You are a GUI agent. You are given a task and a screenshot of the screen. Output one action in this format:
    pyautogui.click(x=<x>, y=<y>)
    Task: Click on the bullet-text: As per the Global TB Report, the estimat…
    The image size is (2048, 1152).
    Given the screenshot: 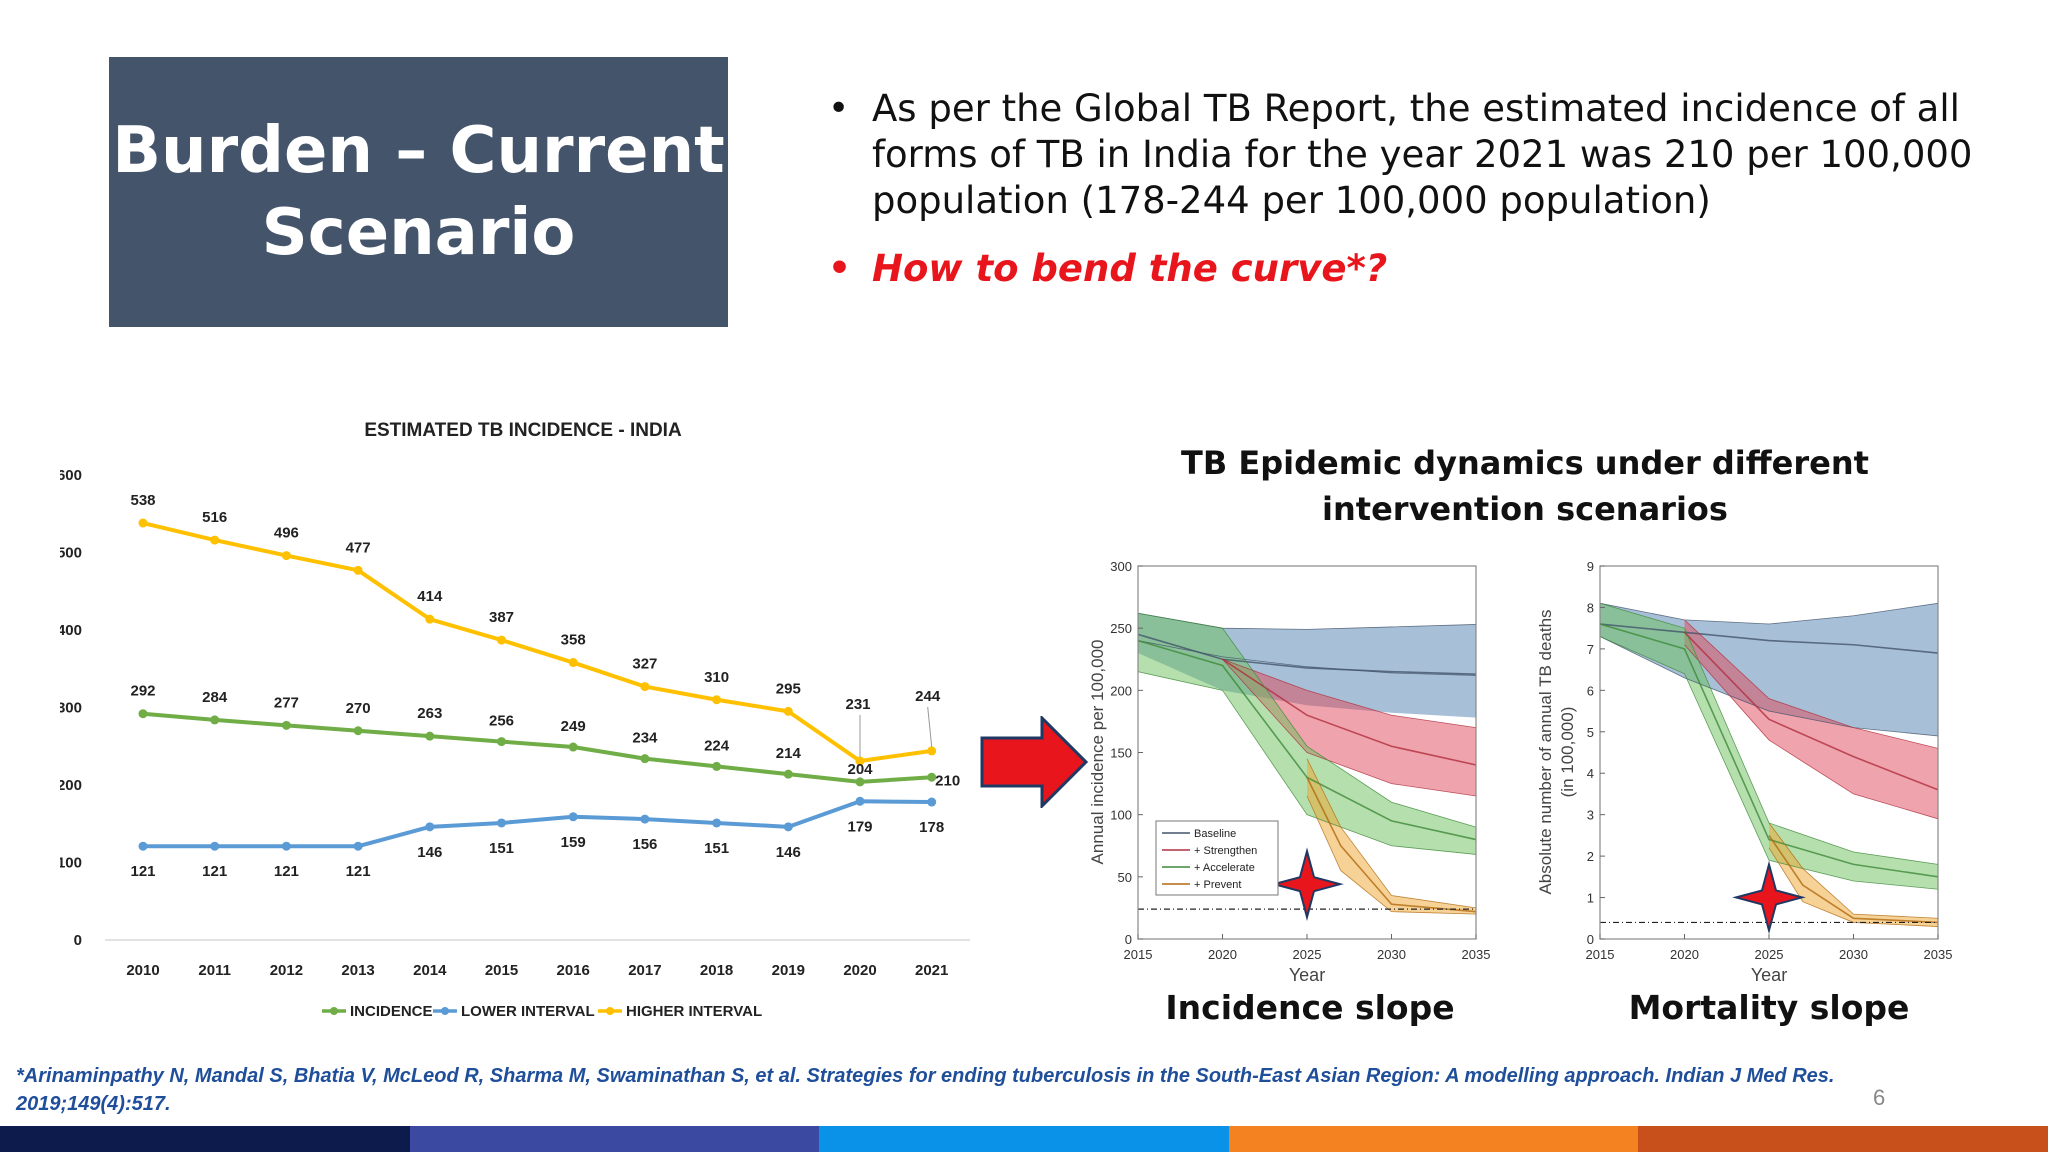 What is the action you would take?
    pyautogui.click(x=1422, y=154)
    